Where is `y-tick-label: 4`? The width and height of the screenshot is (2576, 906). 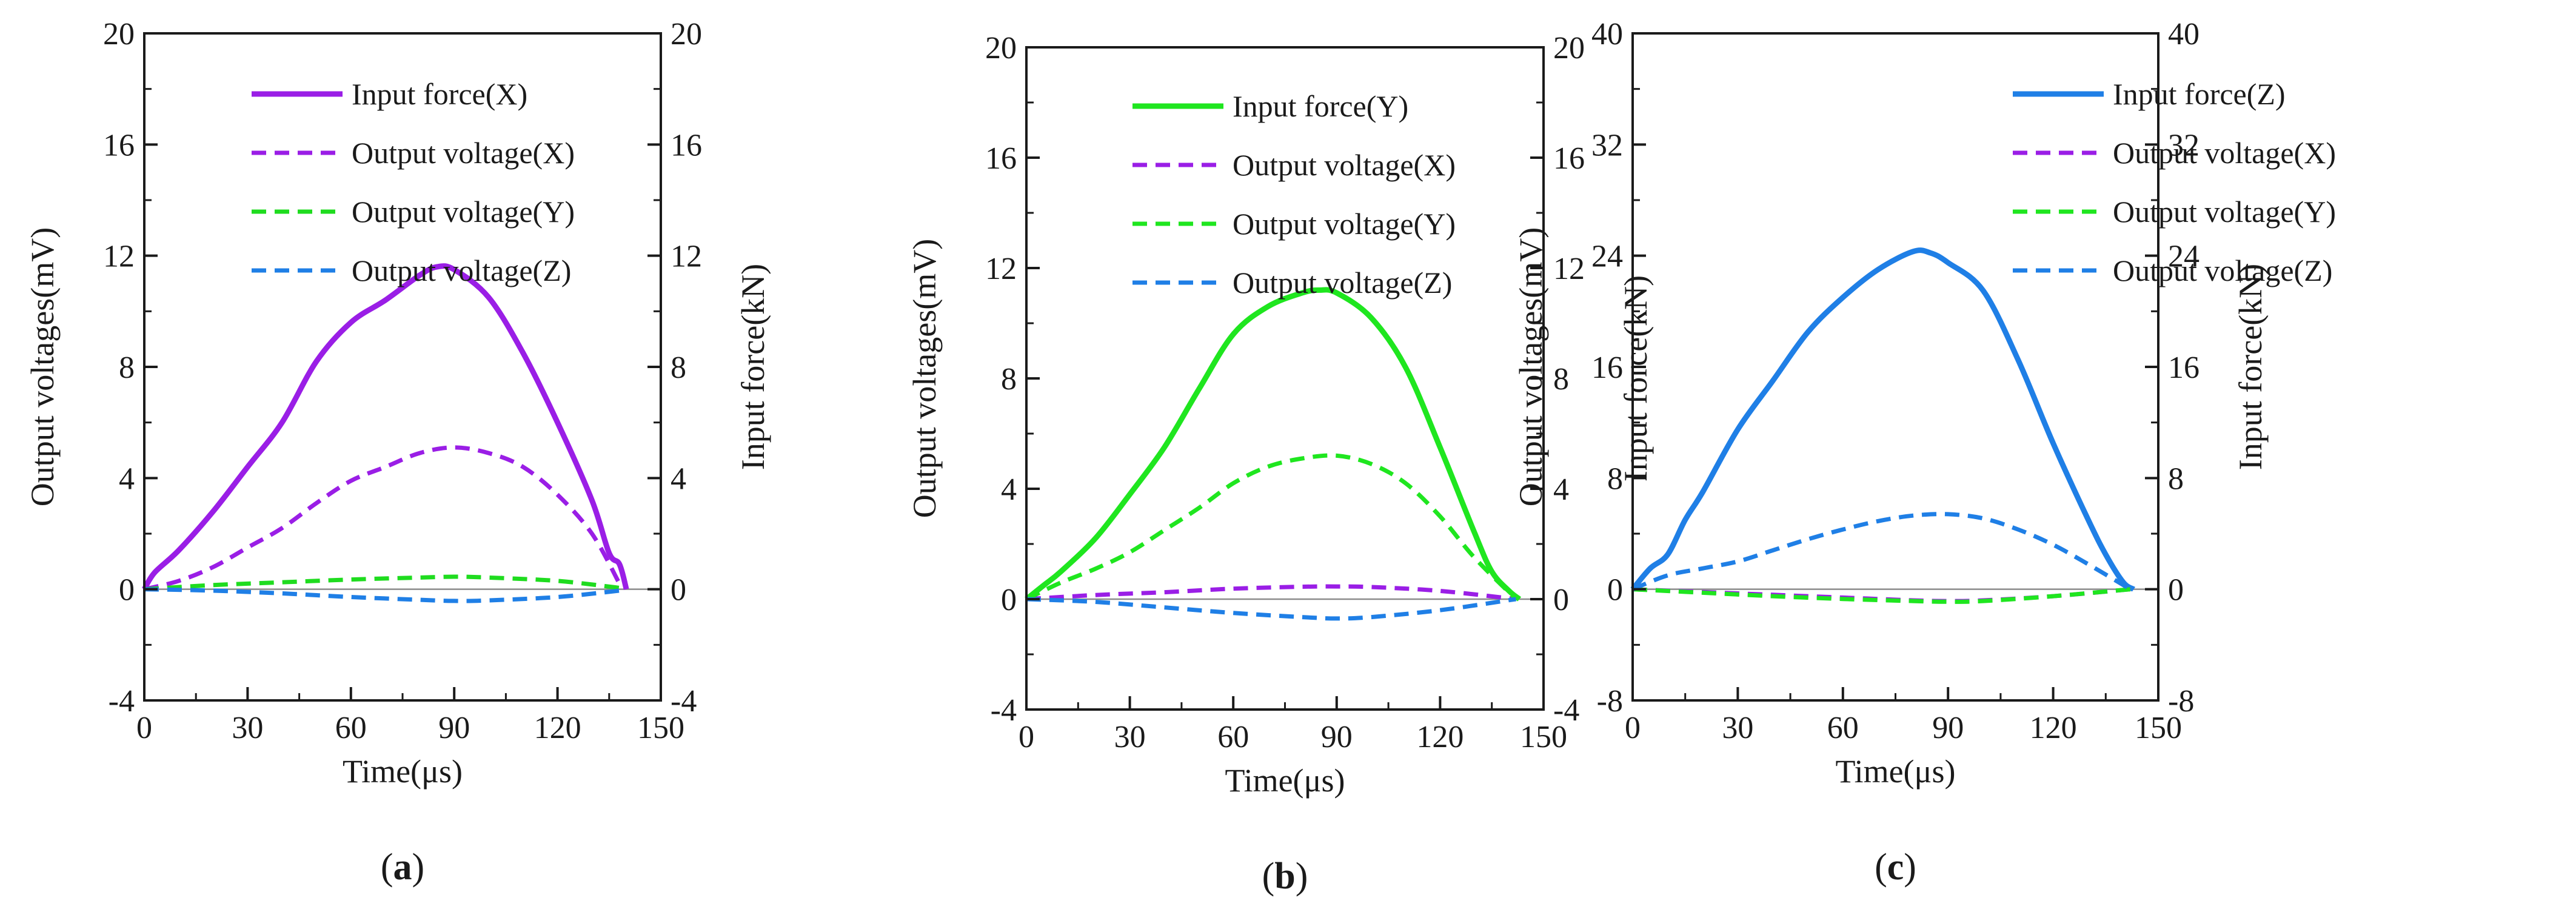 y-tick-label: 4 is located at coordinates (1009, 489).